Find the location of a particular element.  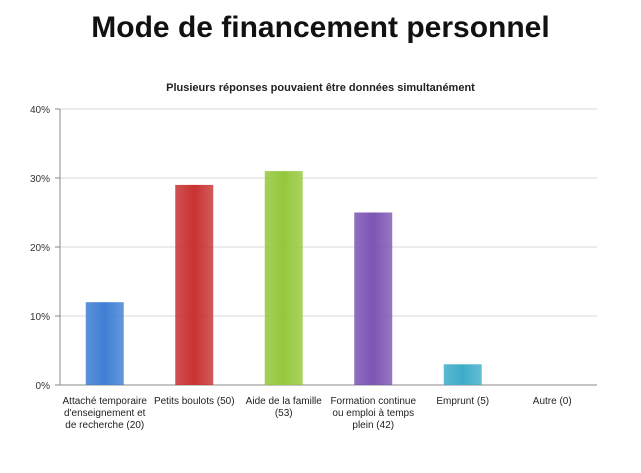

x-tick-label: Aide de la famille (53) is located at coordinates (283, 407).